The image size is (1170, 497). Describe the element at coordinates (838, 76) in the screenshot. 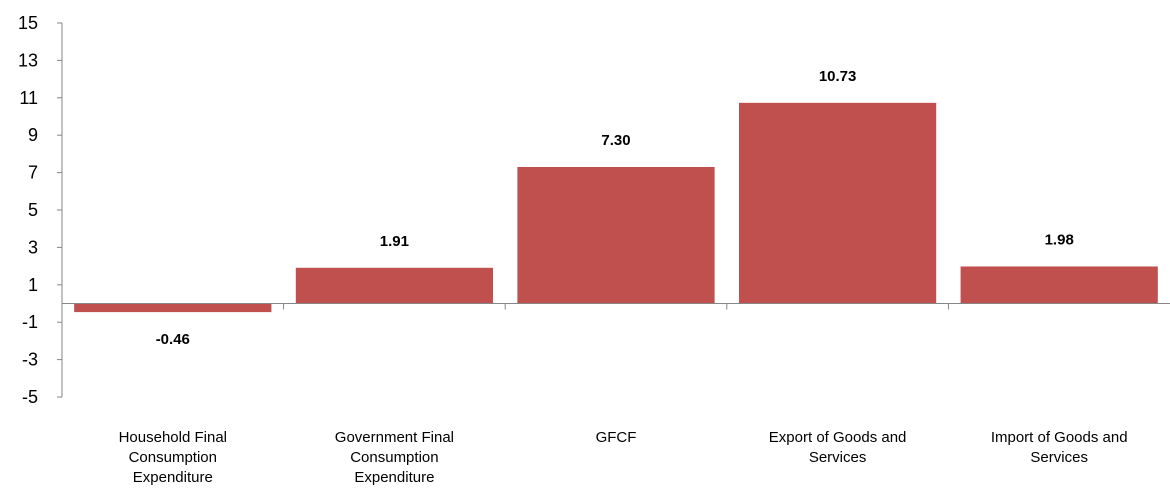

I see `data-label: 10.73` at that location.